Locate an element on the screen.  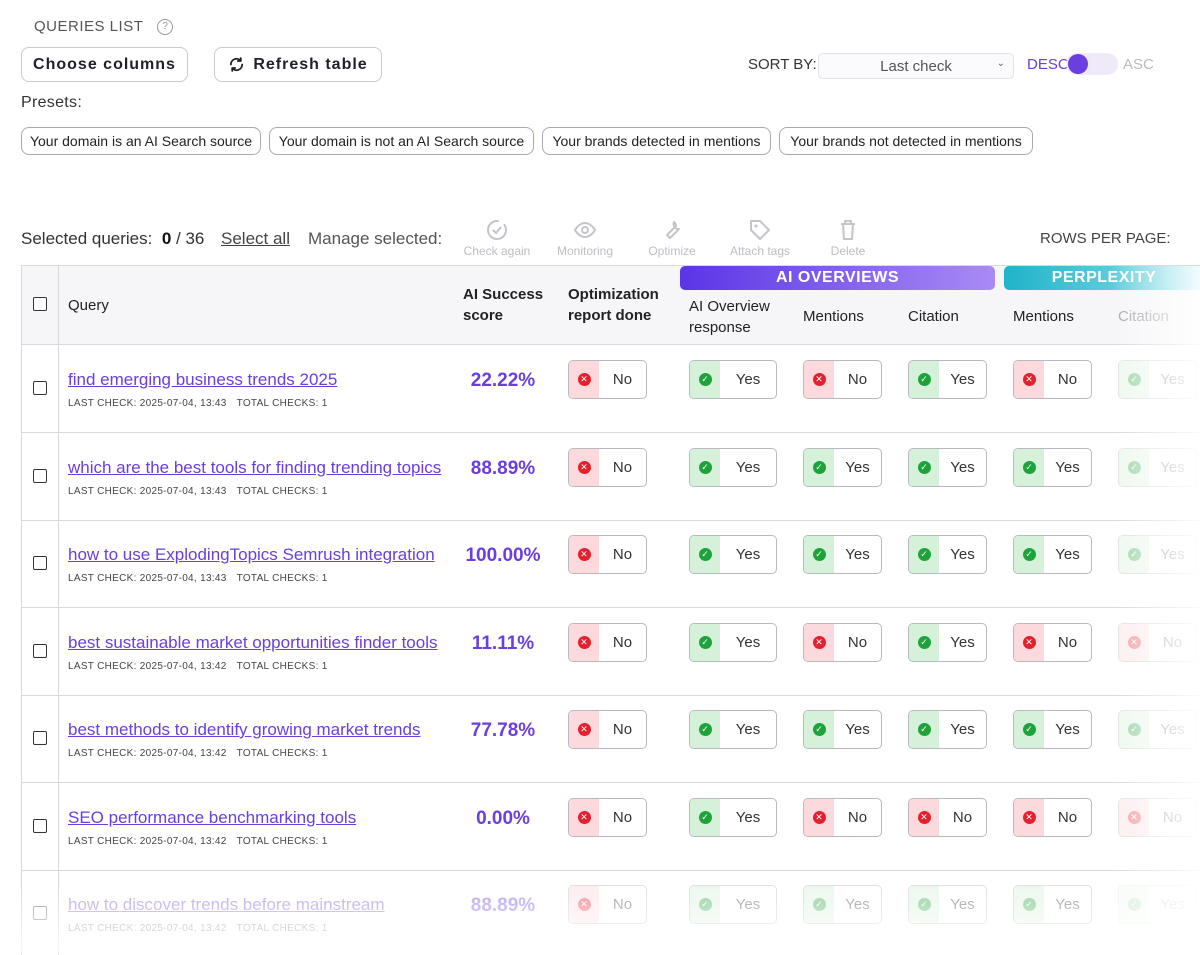
sort-desc-label: DESC is located at coordinates (1048, 64).